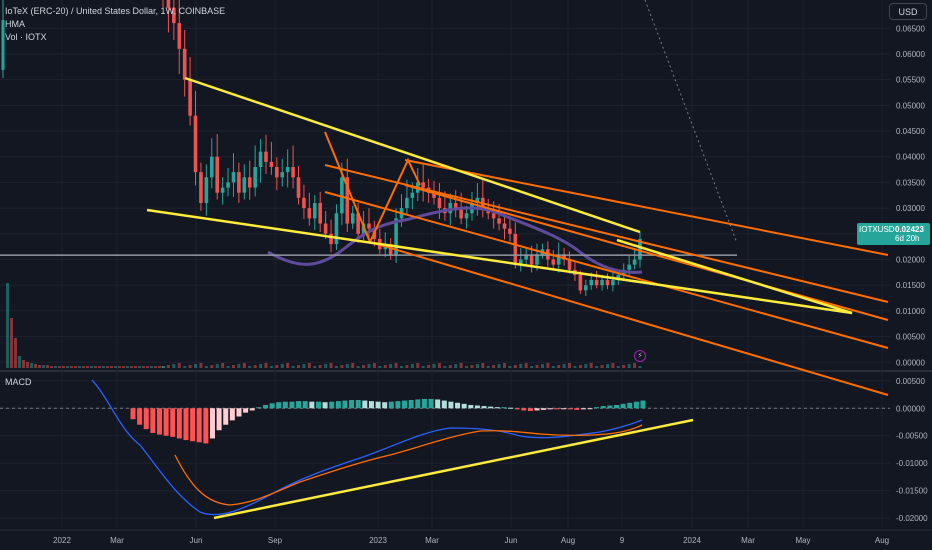  Describe the element at coordinates (912, 436) in the screenshot. I see `macd-tick-label: -0.00500` at that location.